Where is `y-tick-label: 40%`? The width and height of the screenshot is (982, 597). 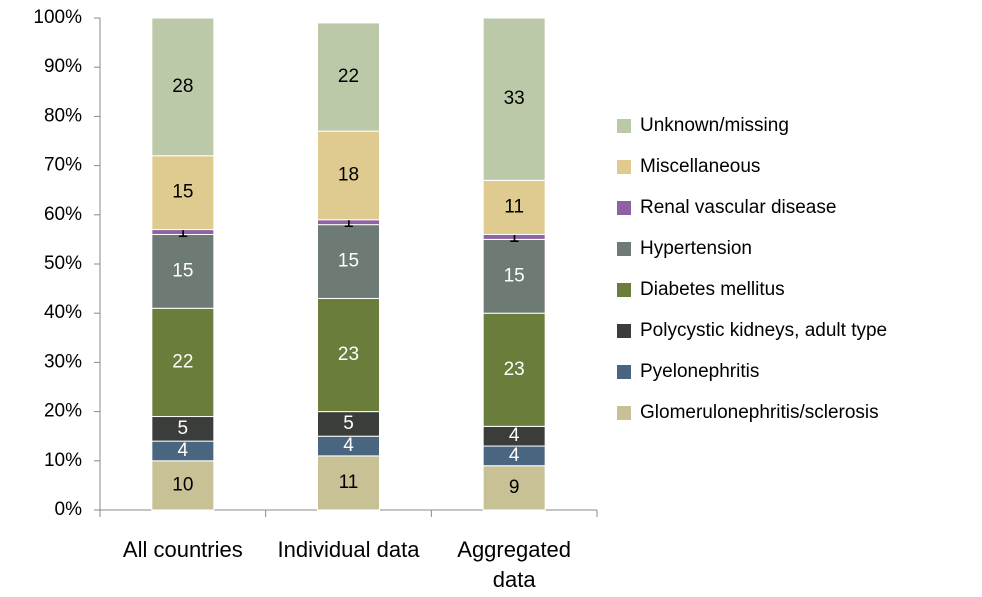 y-tick-label: 40% is located at coordinates (63, 312).